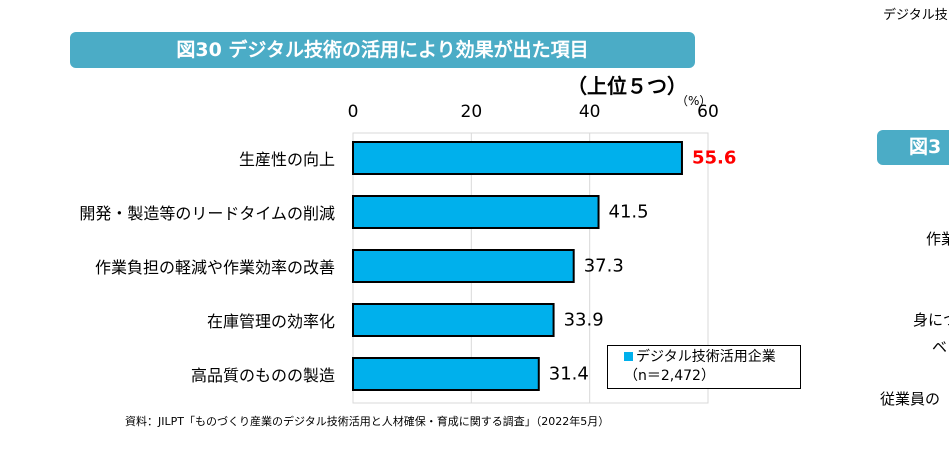 The height and width of the screenshot is (455, 949). Describe the element at coordinates (910, 399) in the screenshot. I see `side-text-4: 従業員の` at that location.